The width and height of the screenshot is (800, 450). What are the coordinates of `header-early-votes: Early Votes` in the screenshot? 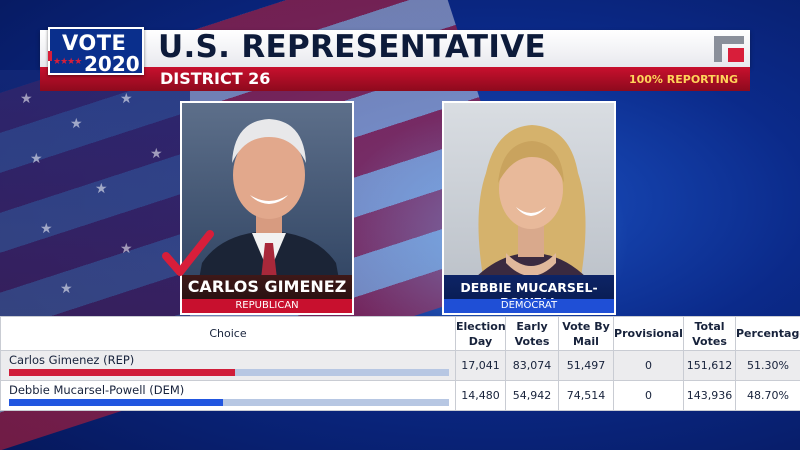 It's located at (532, 333).